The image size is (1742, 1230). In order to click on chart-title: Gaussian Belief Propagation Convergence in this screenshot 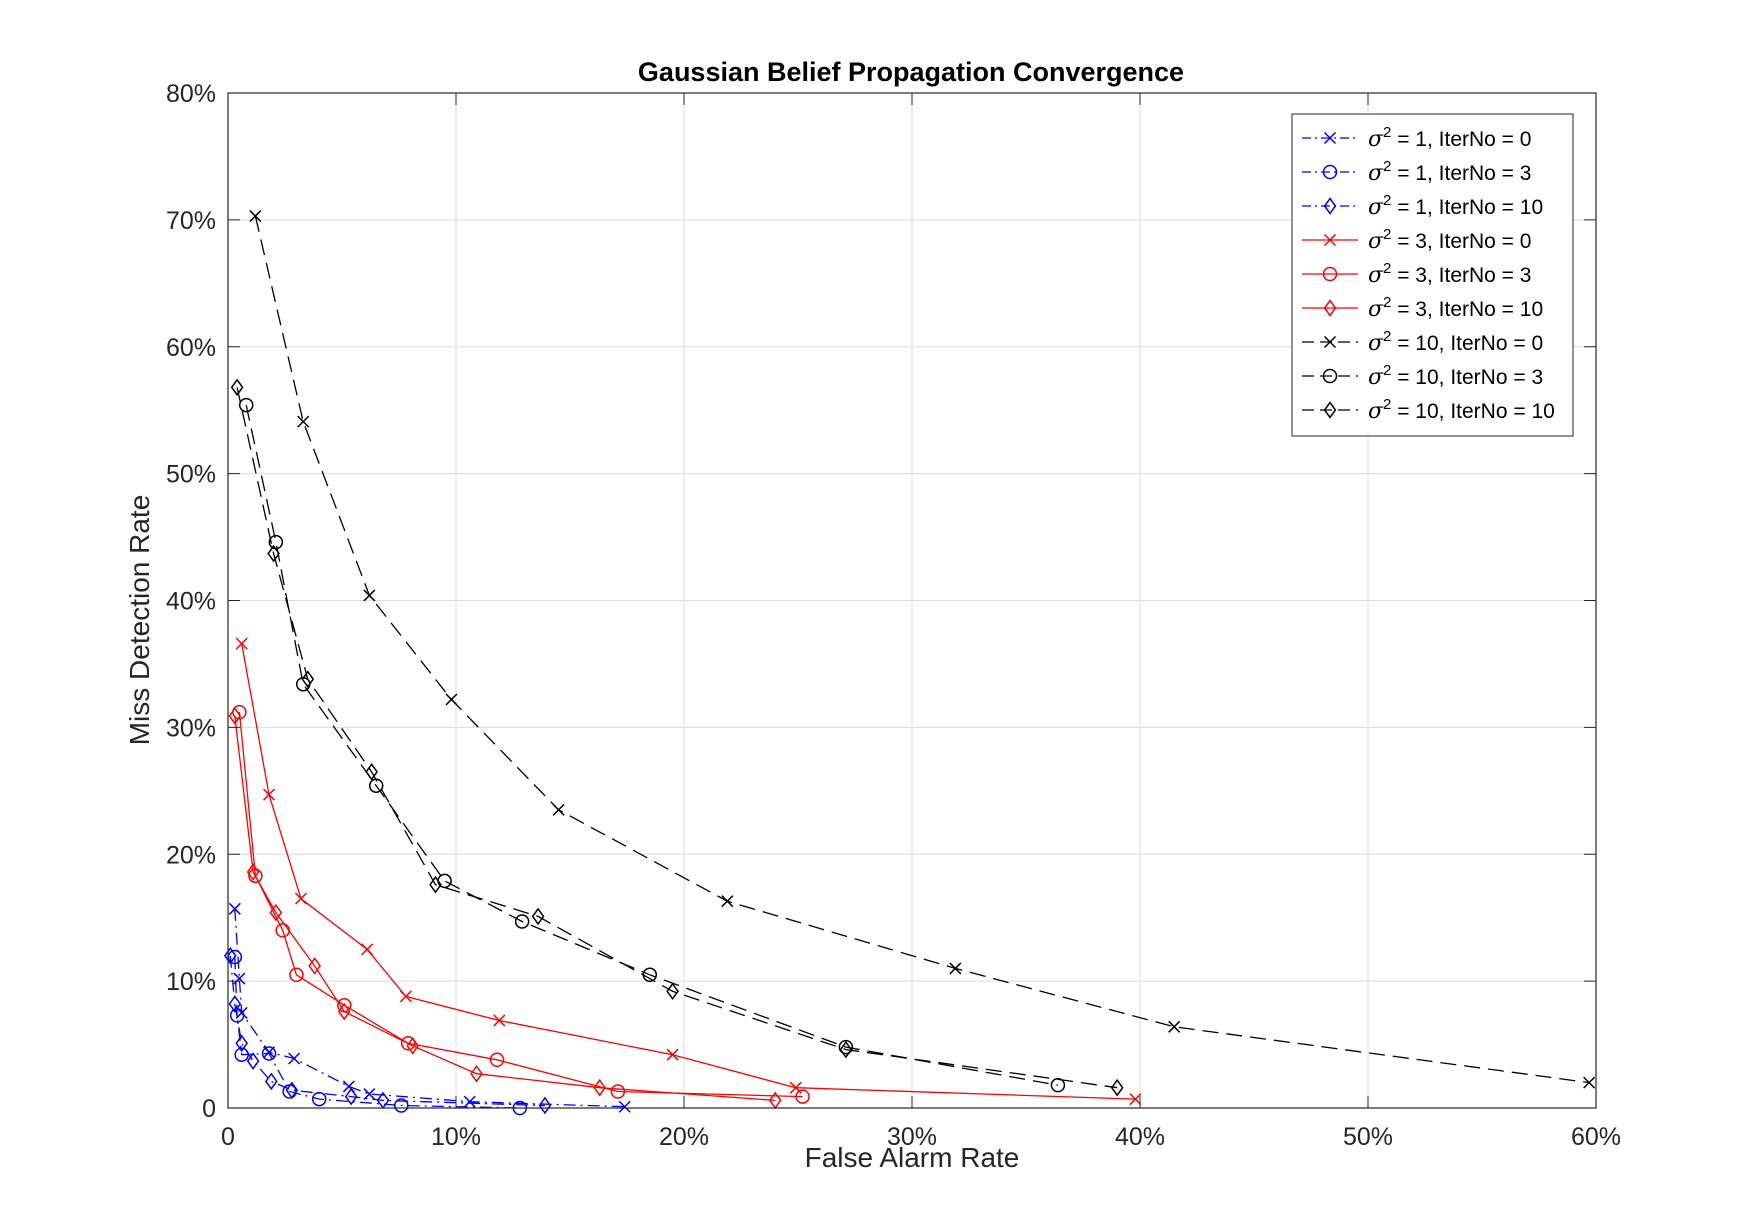, I will do `click(911, 72)`.